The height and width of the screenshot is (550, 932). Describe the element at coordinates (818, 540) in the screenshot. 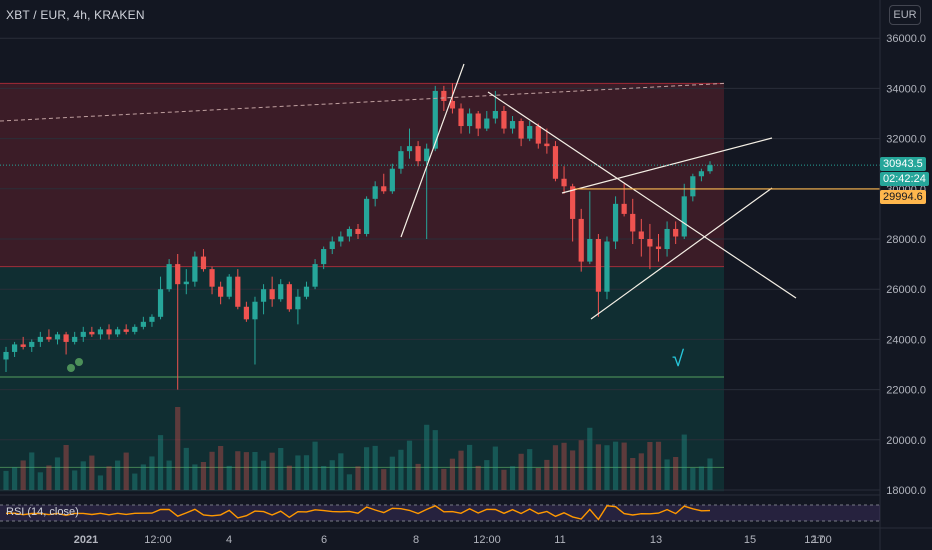

I see `time-tick-label: 17` at that location.